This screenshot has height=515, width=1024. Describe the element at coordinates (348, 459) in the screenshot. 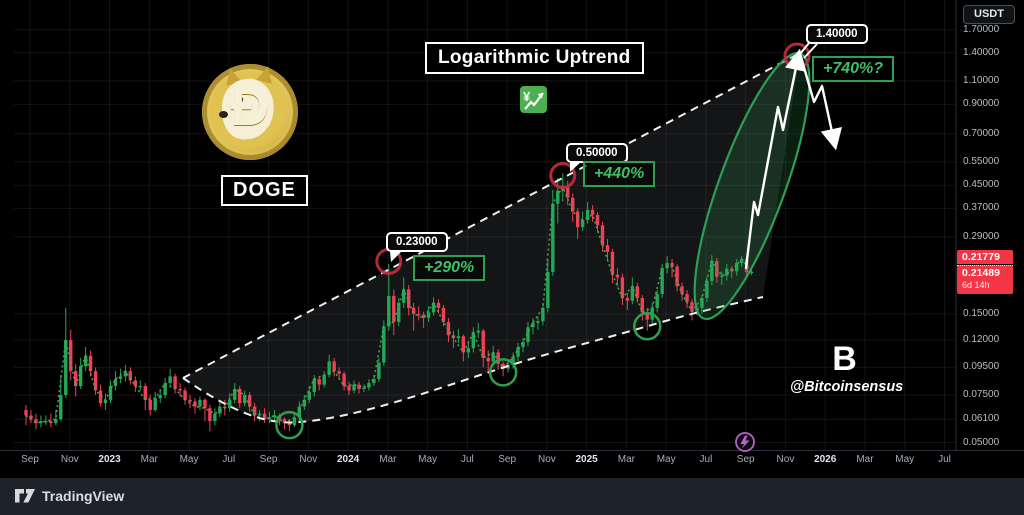

I see `time-year-label: 2024` at that location.